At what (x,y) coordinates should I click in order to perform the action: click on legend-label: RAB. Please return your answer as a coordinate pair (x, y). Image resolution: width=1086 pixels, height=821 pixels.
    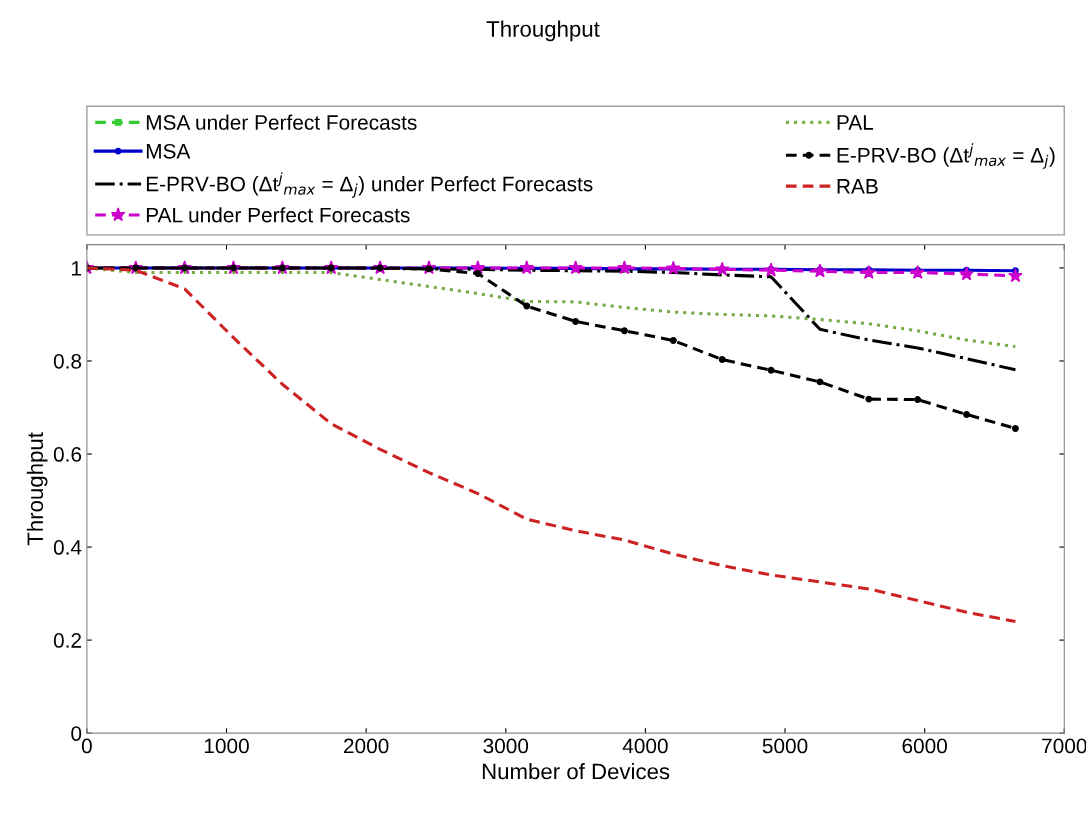
    Looking at the image, I should click on (857, 186).